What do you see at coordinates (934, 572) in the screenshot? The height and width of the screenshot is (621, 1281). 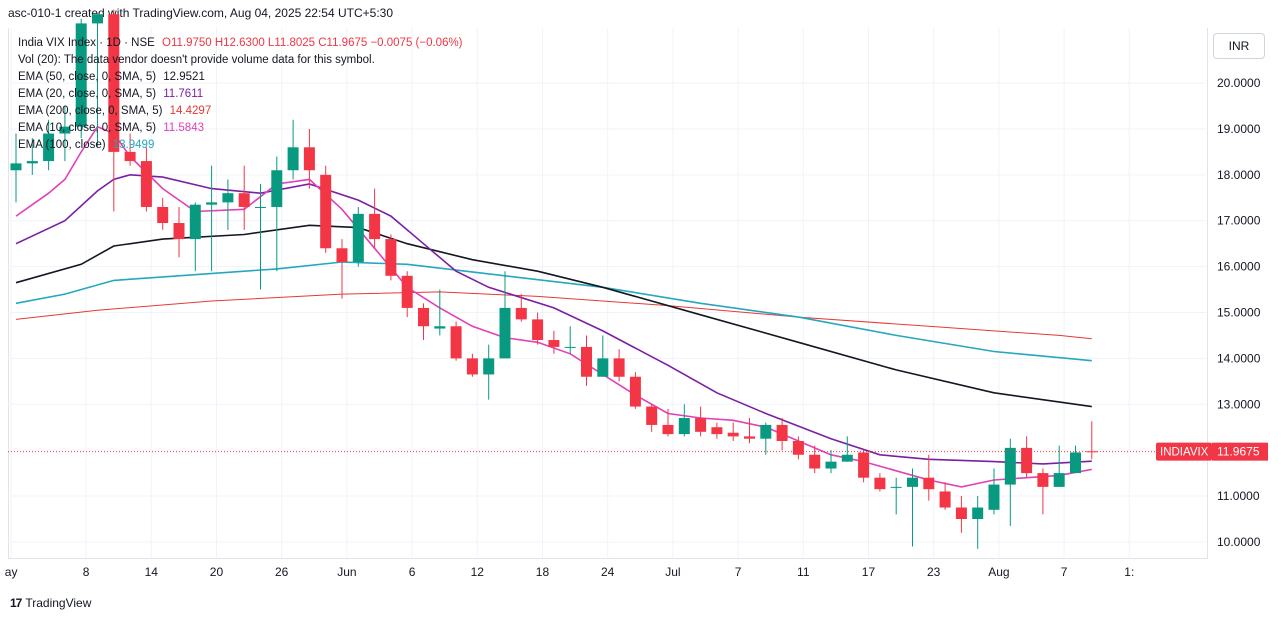 I see `x-tick-label: 23` at bounding box center [934, 572].